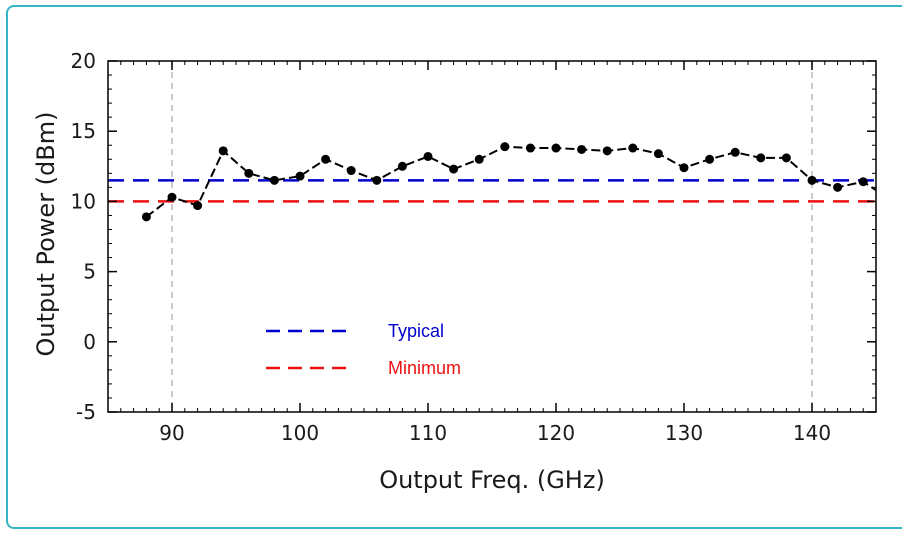 This screenshot has height=533, width=902. Describe the element at coordinates (83, 131) in the screenshot. I see `y-tick-label: 15` at that location.